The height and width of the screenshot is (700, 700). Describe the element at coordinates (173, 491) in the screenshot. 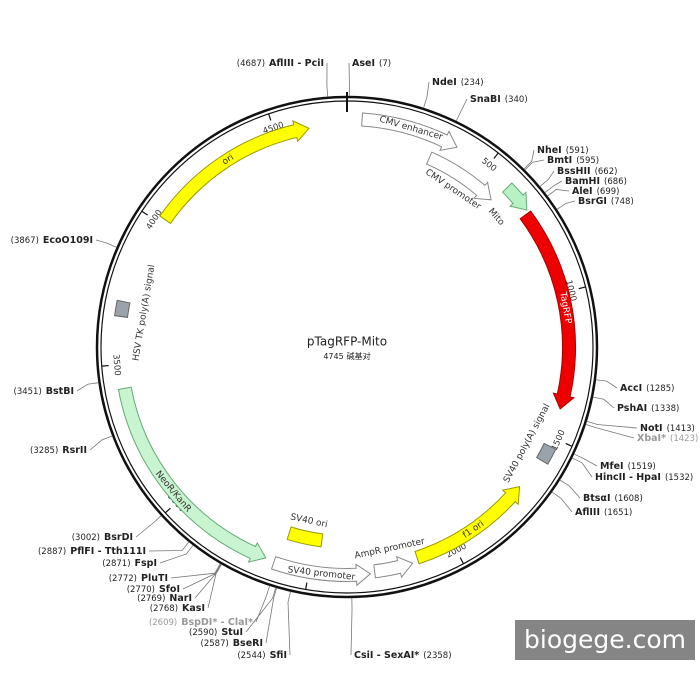

I see `feature-label: NeoR/KanR` at that location.